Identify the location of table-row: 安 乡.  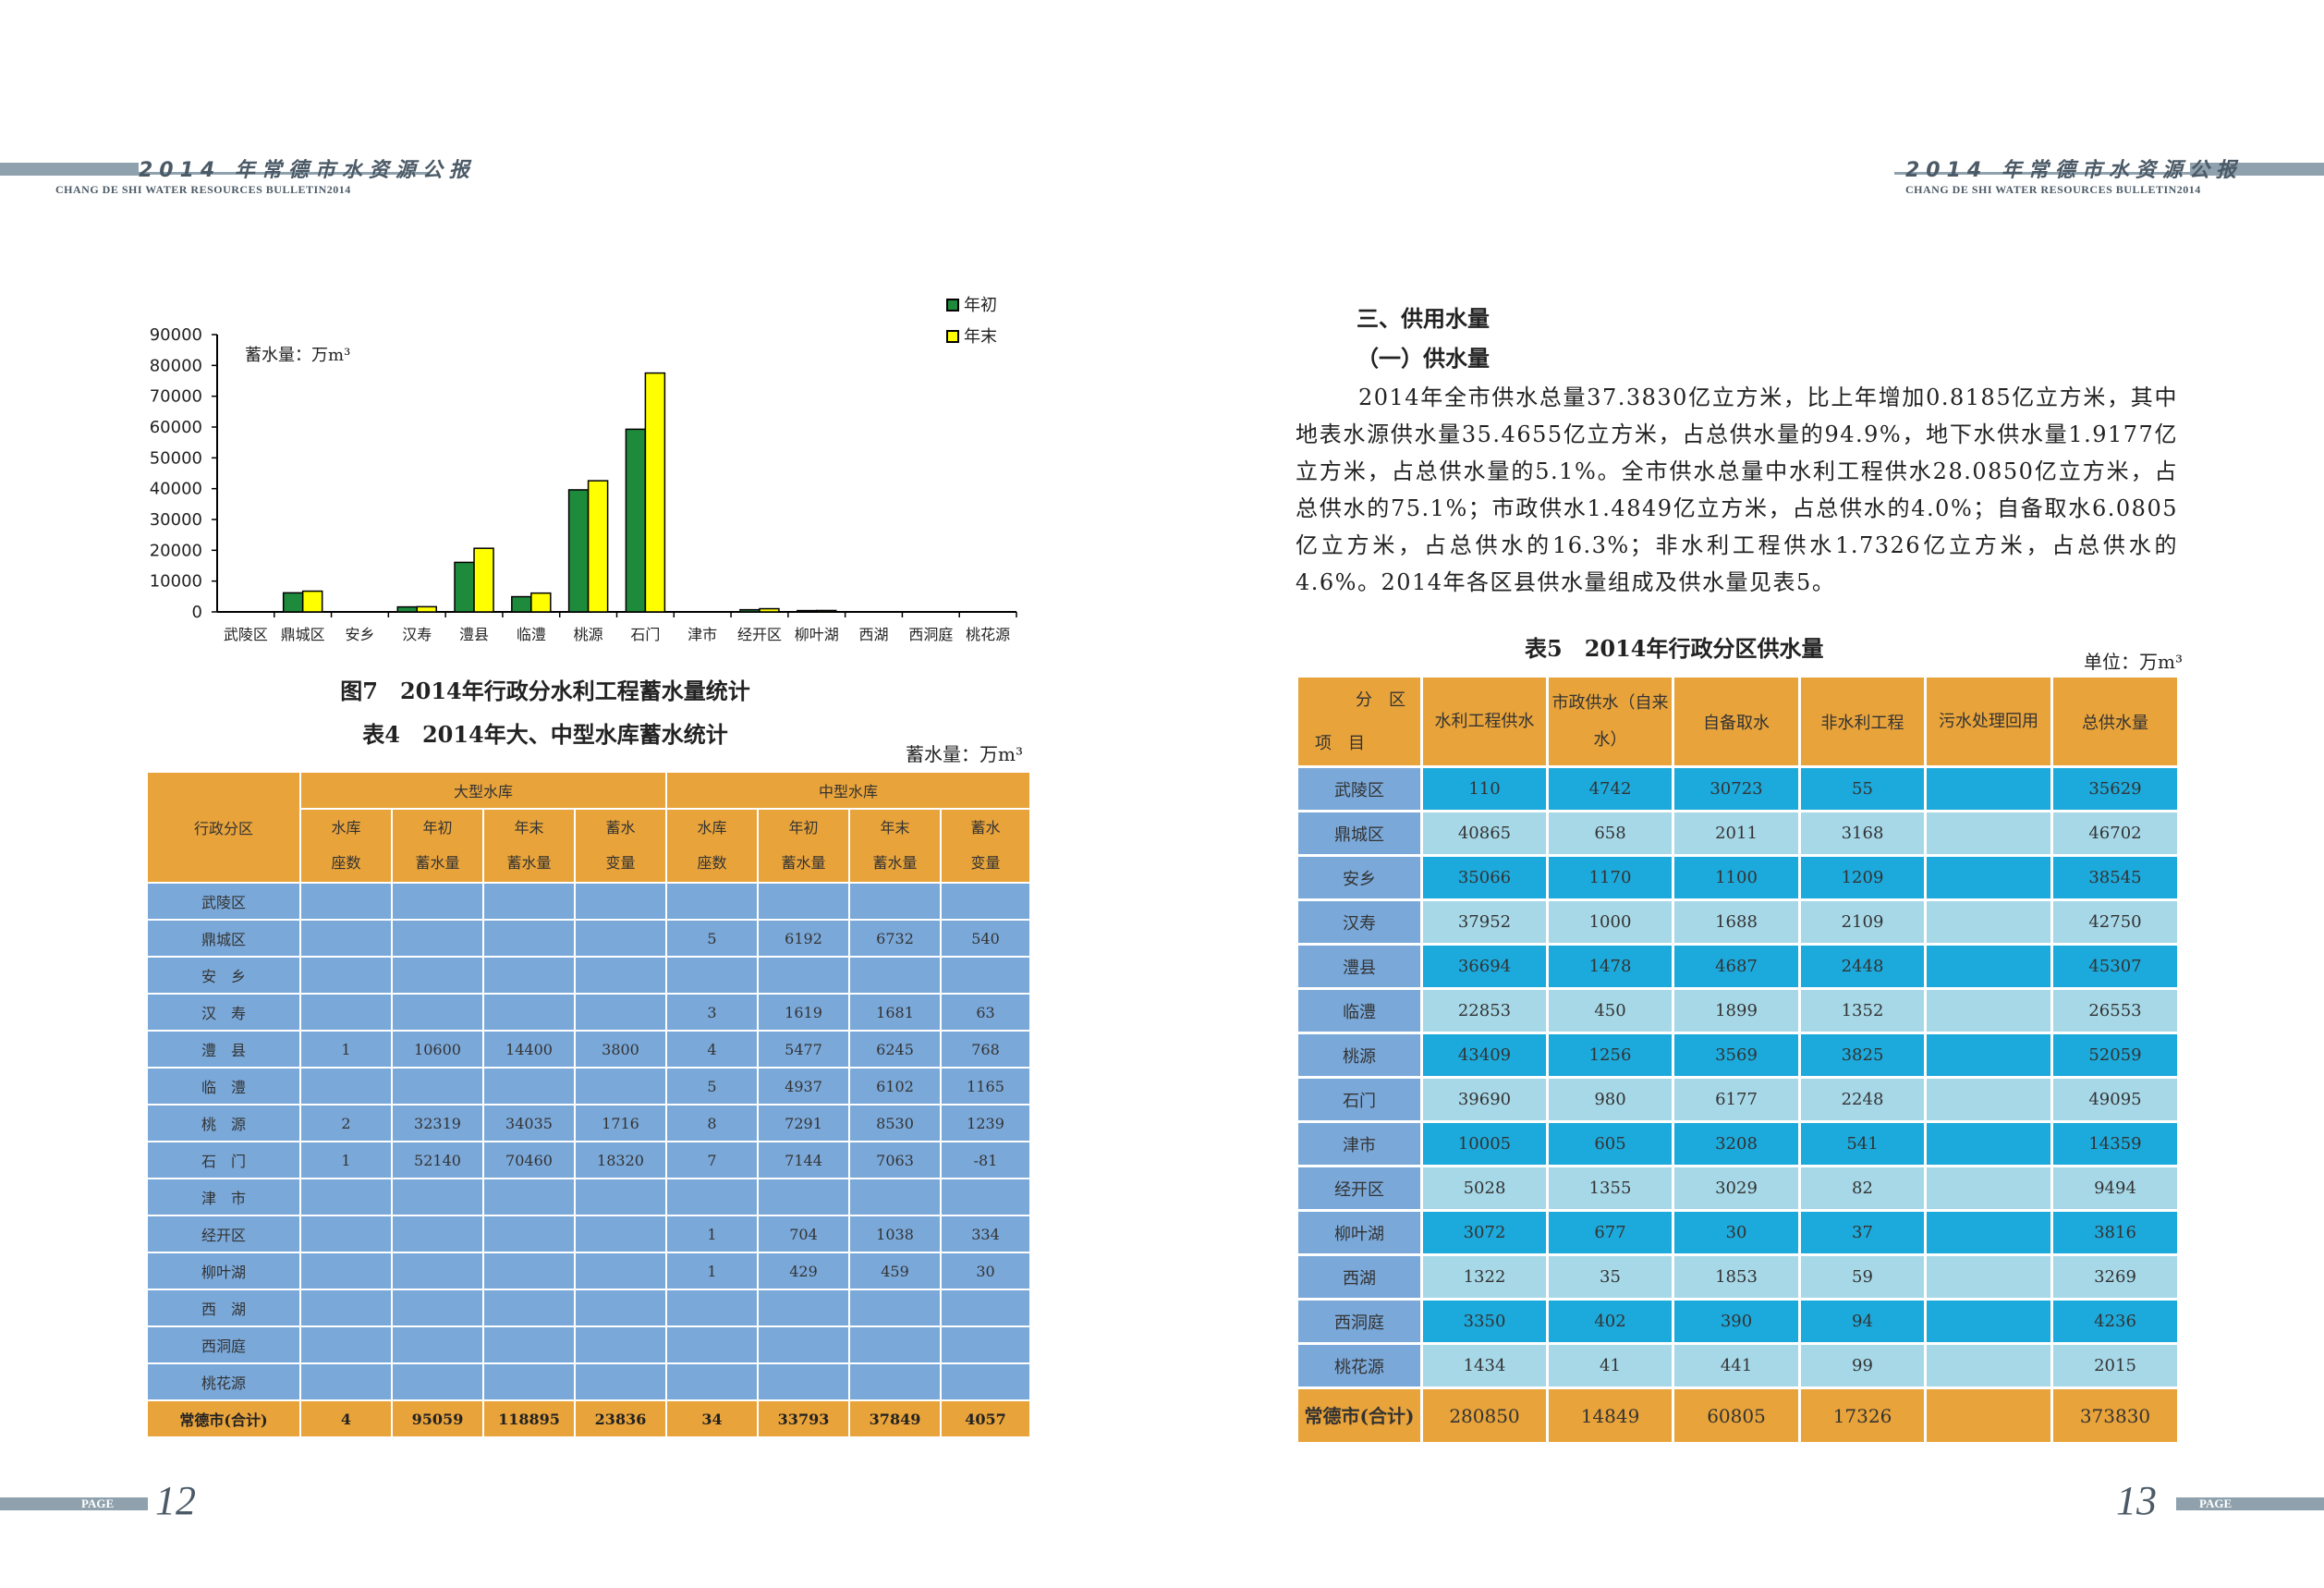
(589, 975).